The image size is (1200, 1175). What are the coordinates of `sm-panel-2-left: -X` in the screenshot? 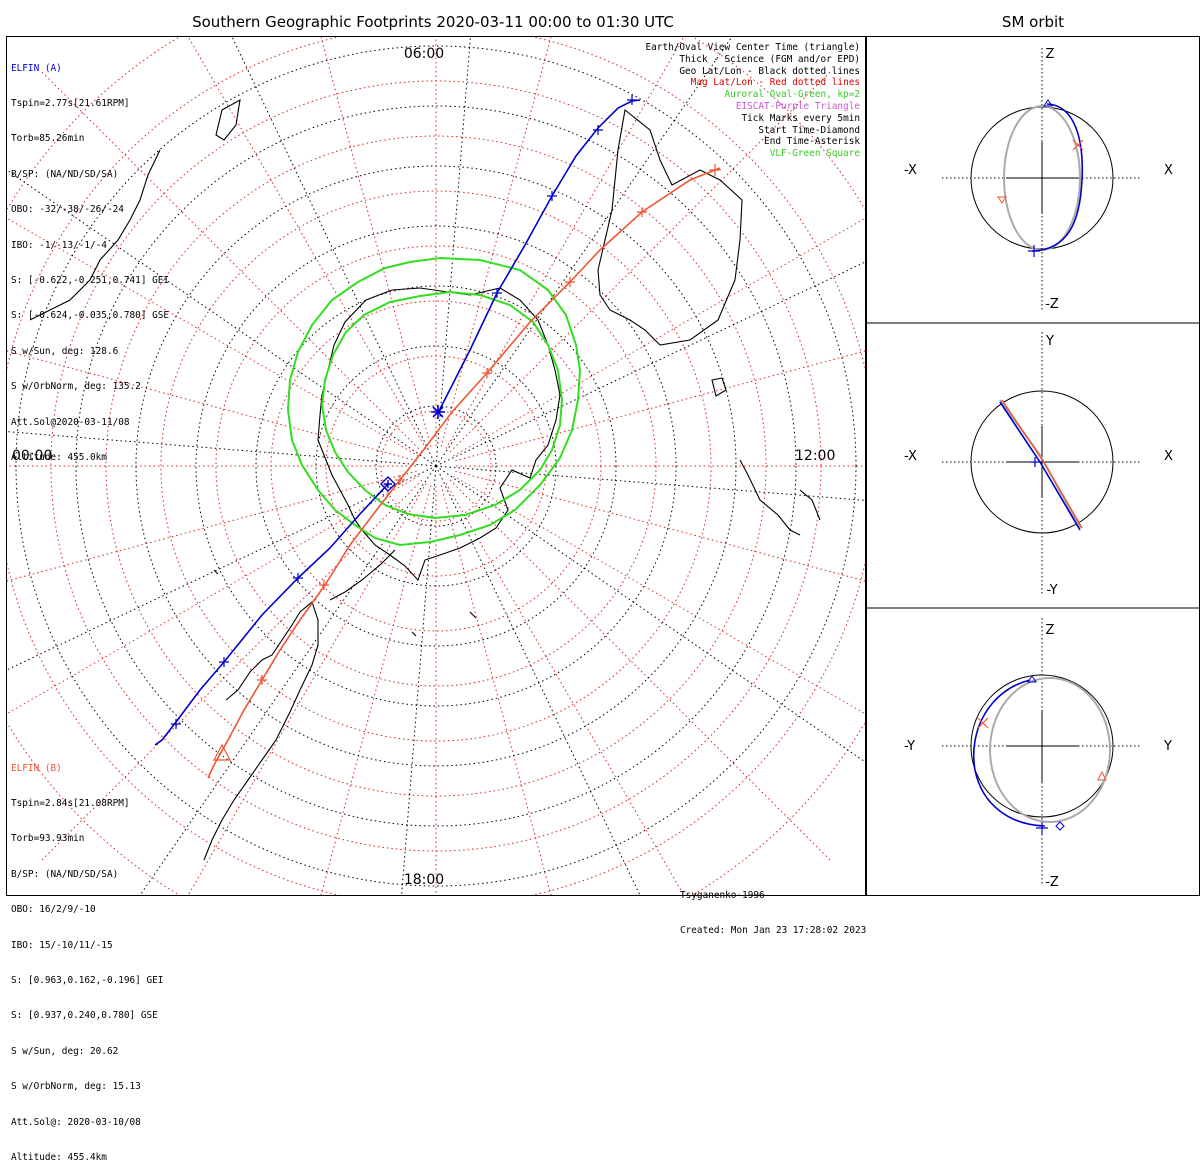 It's located at (910, 456).